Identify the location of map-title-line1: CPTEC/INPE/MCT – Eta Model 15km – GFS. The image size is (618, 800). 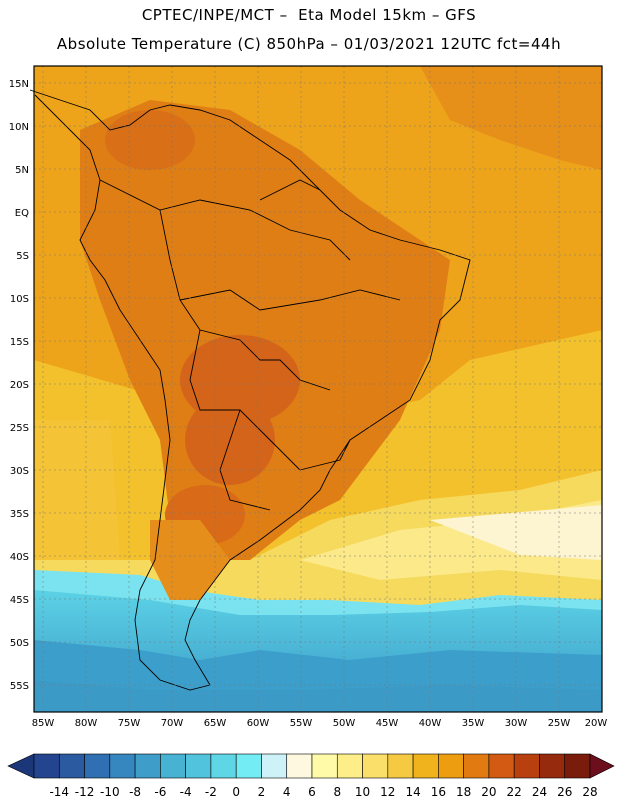
(309, 15).